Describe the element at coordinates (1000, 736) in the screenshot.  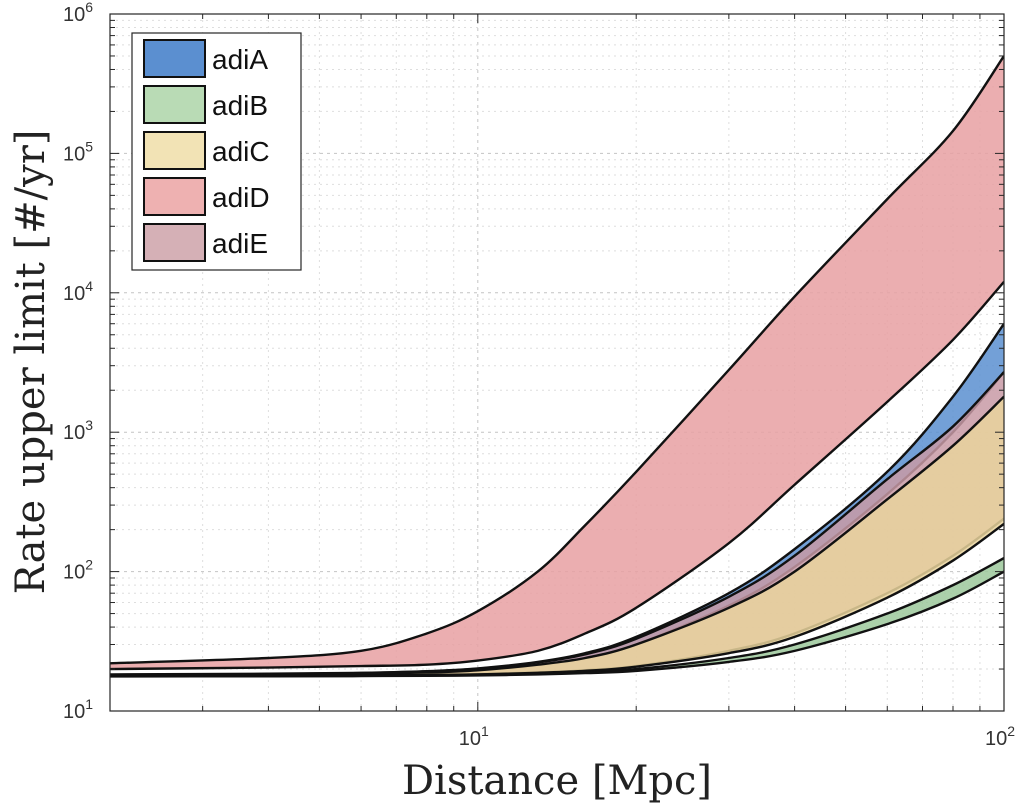
I see `x-tick-label: 10²` at that location.